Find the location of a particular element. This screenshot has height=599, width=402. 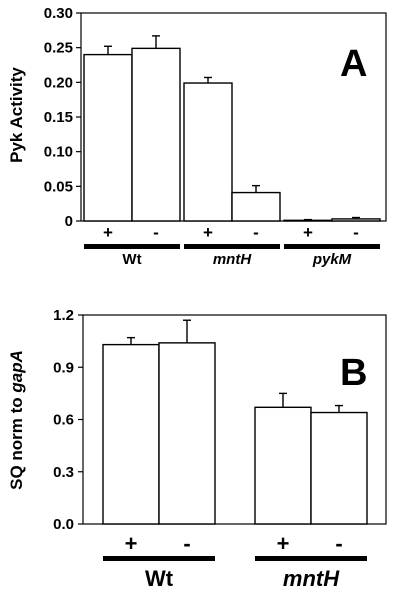

y-tick-label: 0.3 is located at coordinates (63, 472).